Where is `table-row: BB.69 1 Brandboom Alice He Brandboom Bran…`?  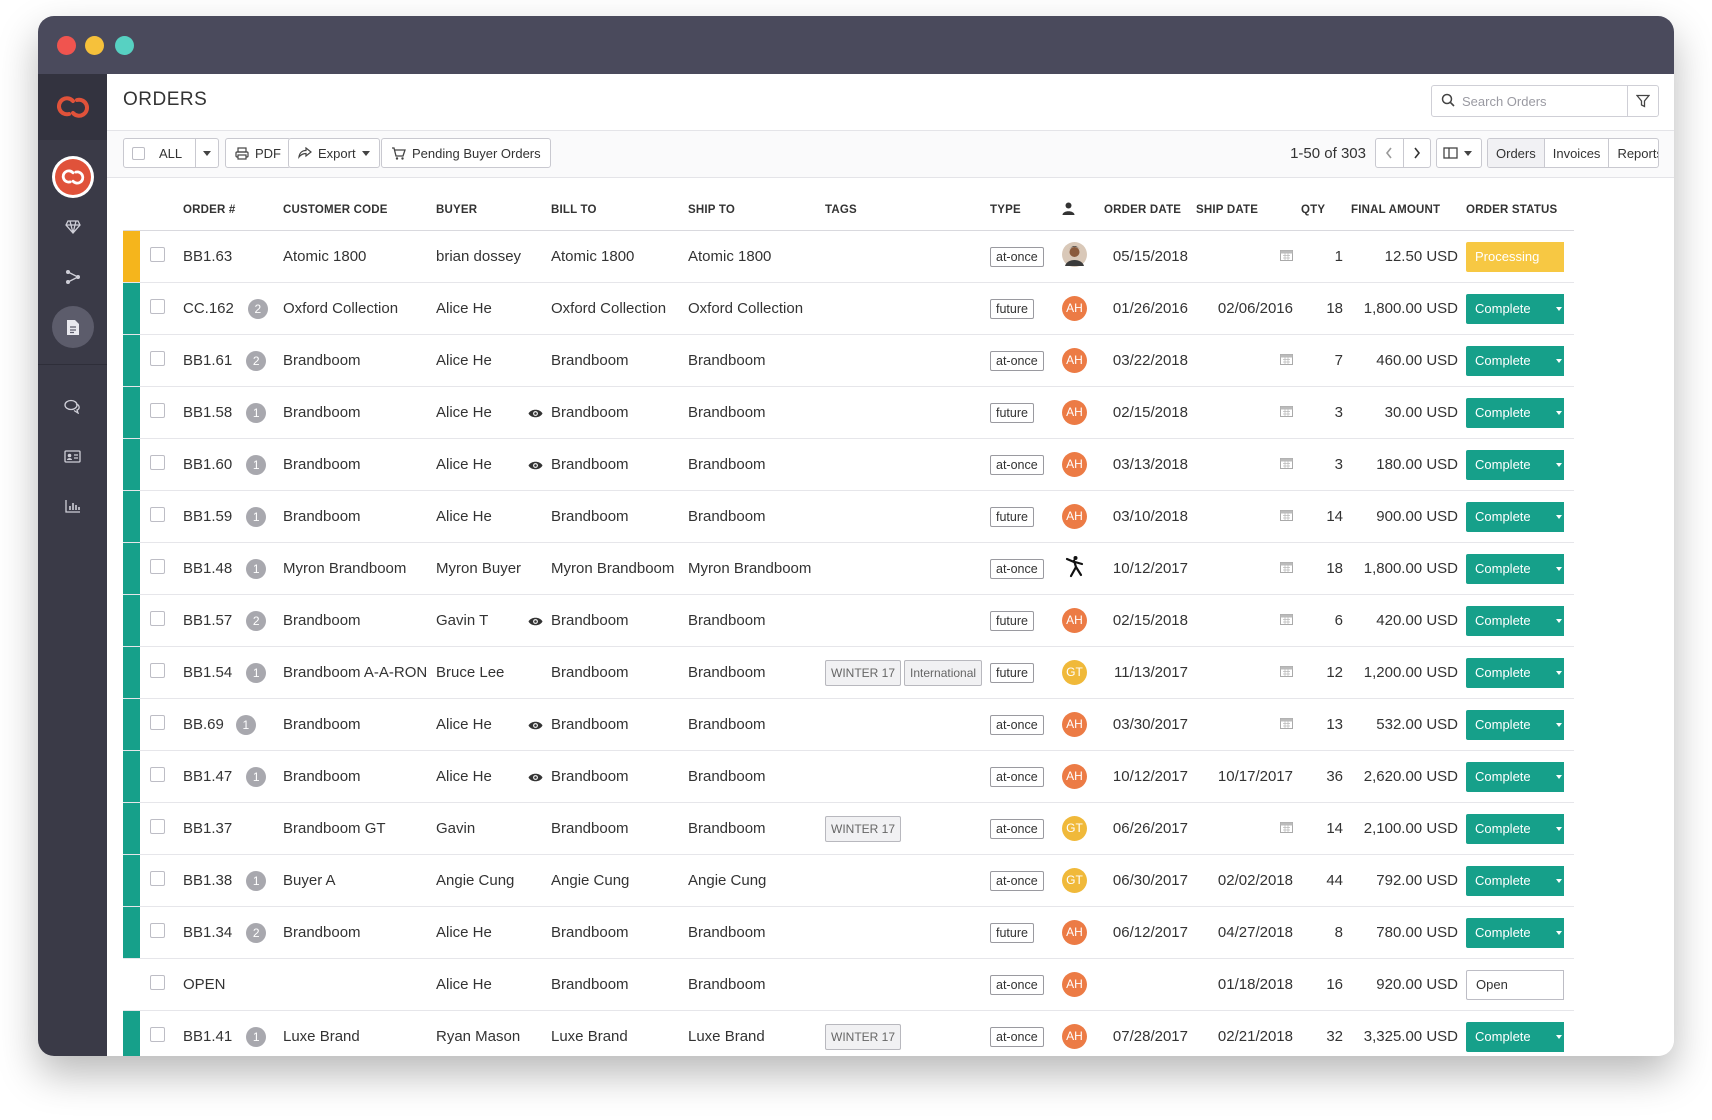
table-row: BB.69 1 Brandboom Alice He Brandboom Bran… is located at coordinates (848, 724).